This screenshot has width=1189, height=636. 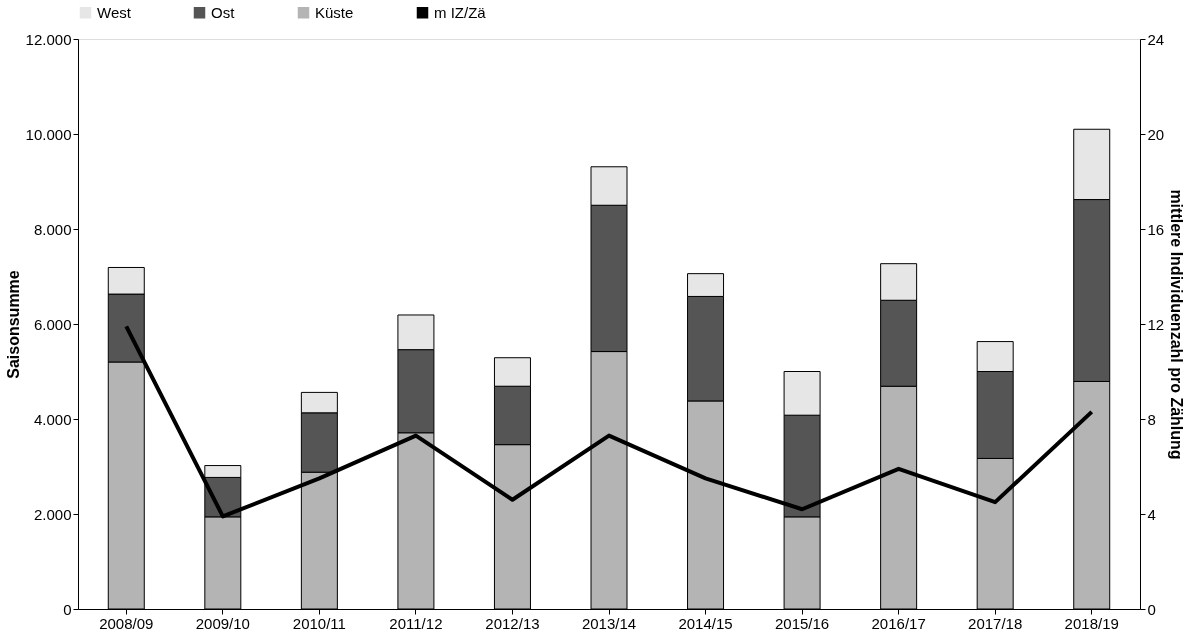 I want to click on y2-tick-label: 20, so click(x=1156, y=134).